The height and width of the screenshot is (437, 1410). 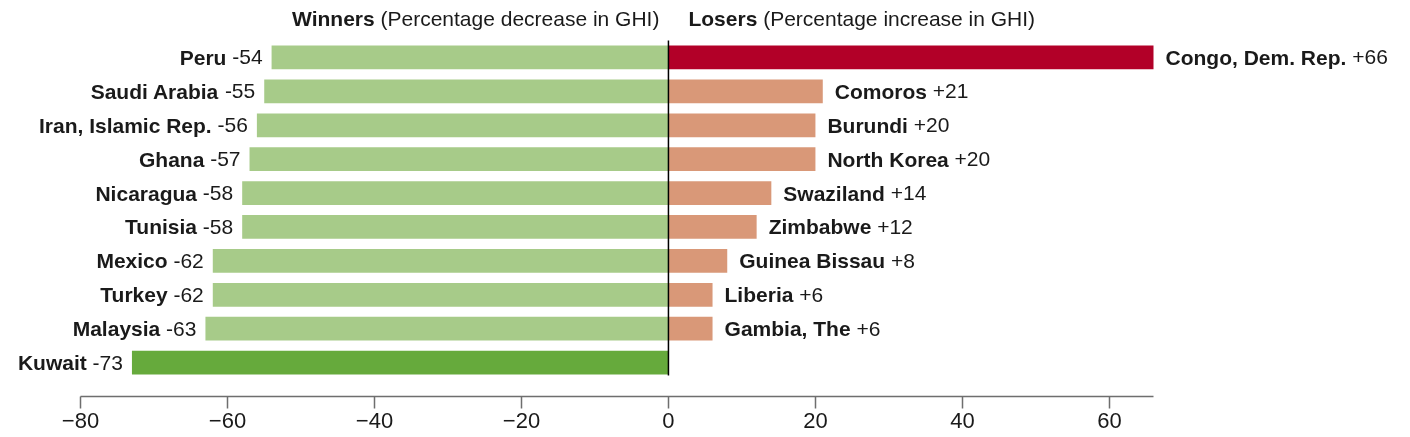 What do you see at coordinates (374, 420) in the screenshot?
I see `x-tick-label: −40` at bounding box center [374, 420].